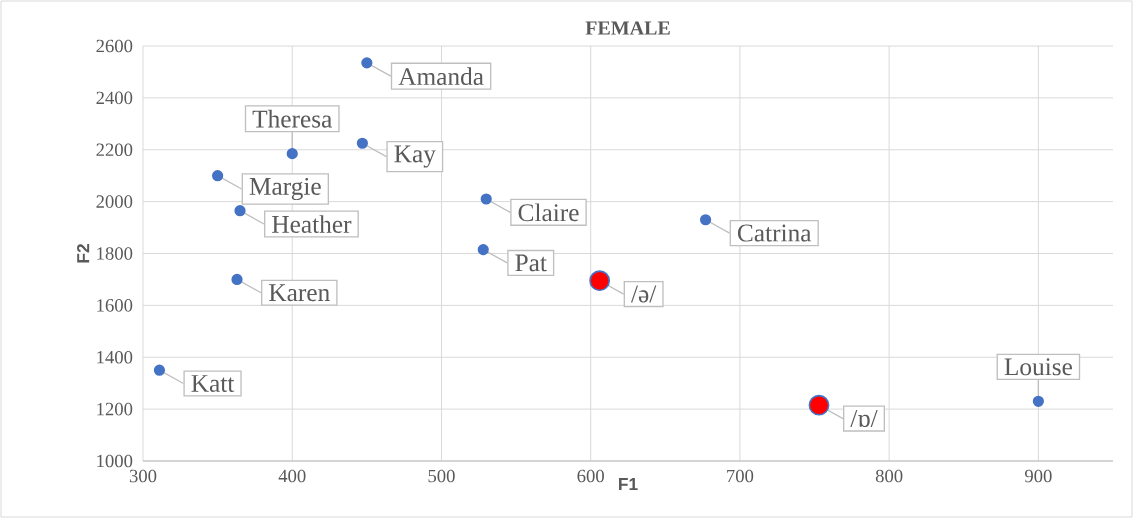  What do you see at coordinates (114, 98) in the screenshot?
I see `y-tick-label: 2400` at bounding box center [114, 98].